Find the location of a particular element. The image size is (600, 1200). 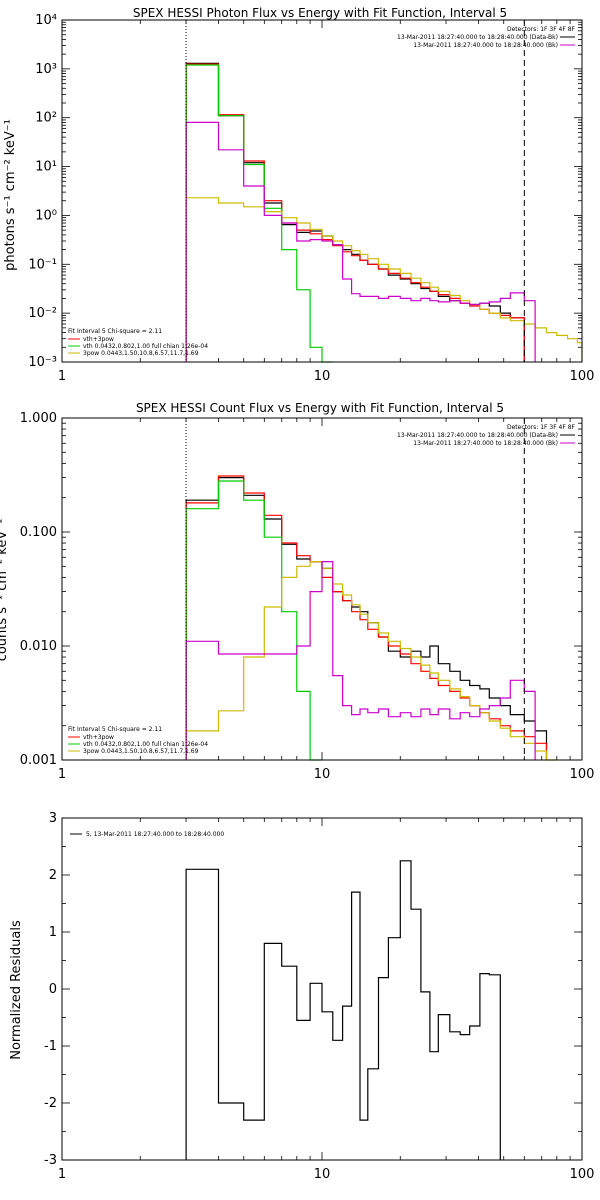

y-tick-label: 1 is located at coordinates (53, 932).